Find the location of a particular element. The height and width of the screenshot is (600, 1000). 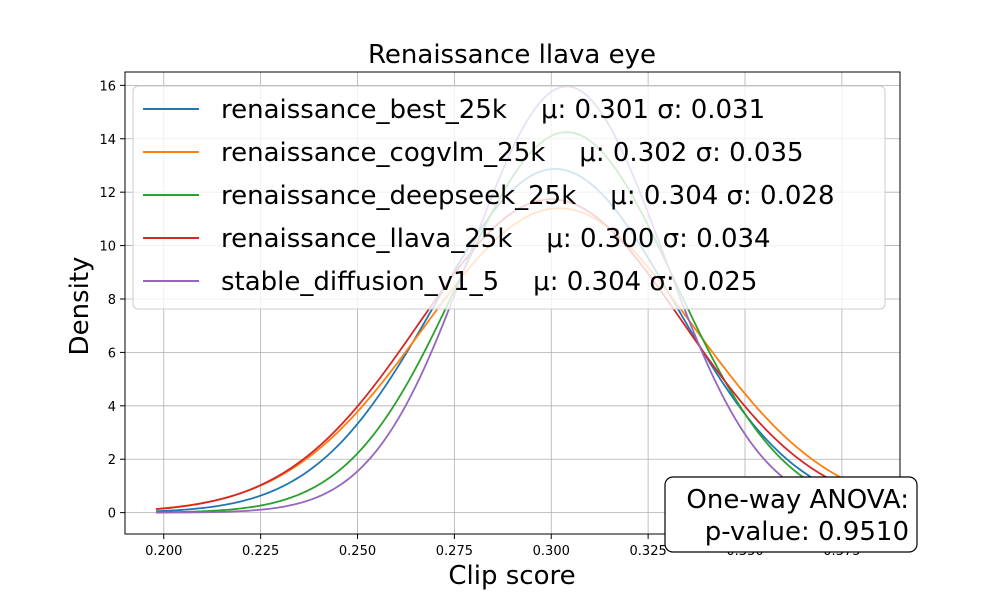

y-tick-label: 12 is located at coordinates (107, 193).